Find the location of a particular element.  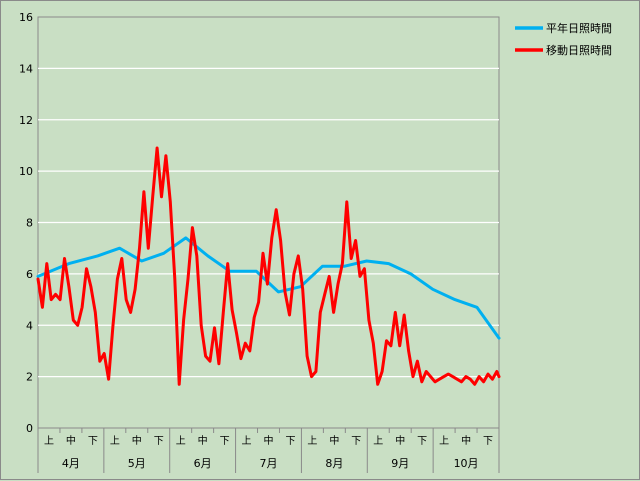

legend-label: 移動日照時間 is located at coordinates (579, 50).